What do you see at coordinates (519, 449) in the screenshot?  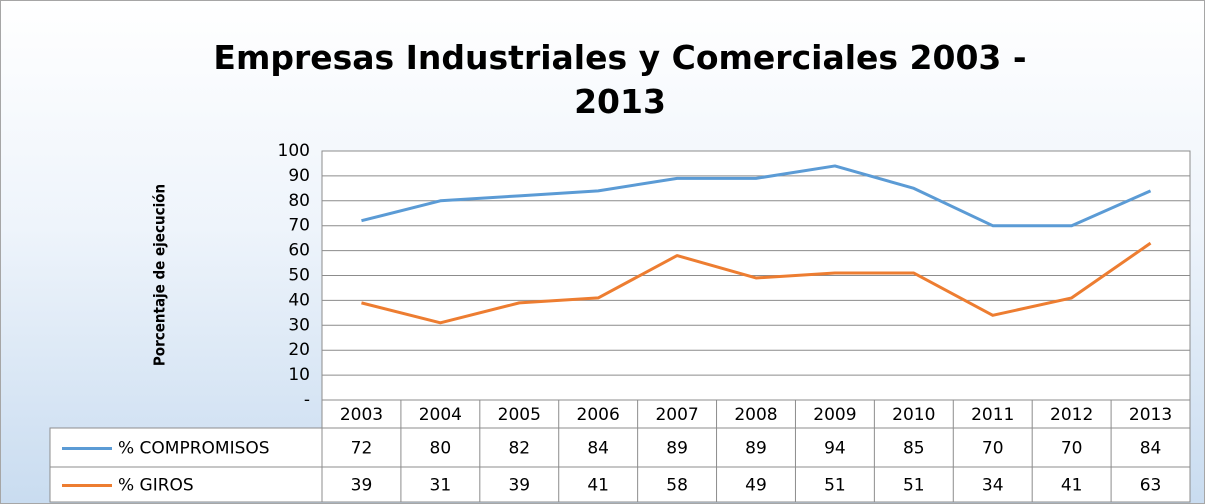 I see `table-value: 82` at bounding box center [519, 449].